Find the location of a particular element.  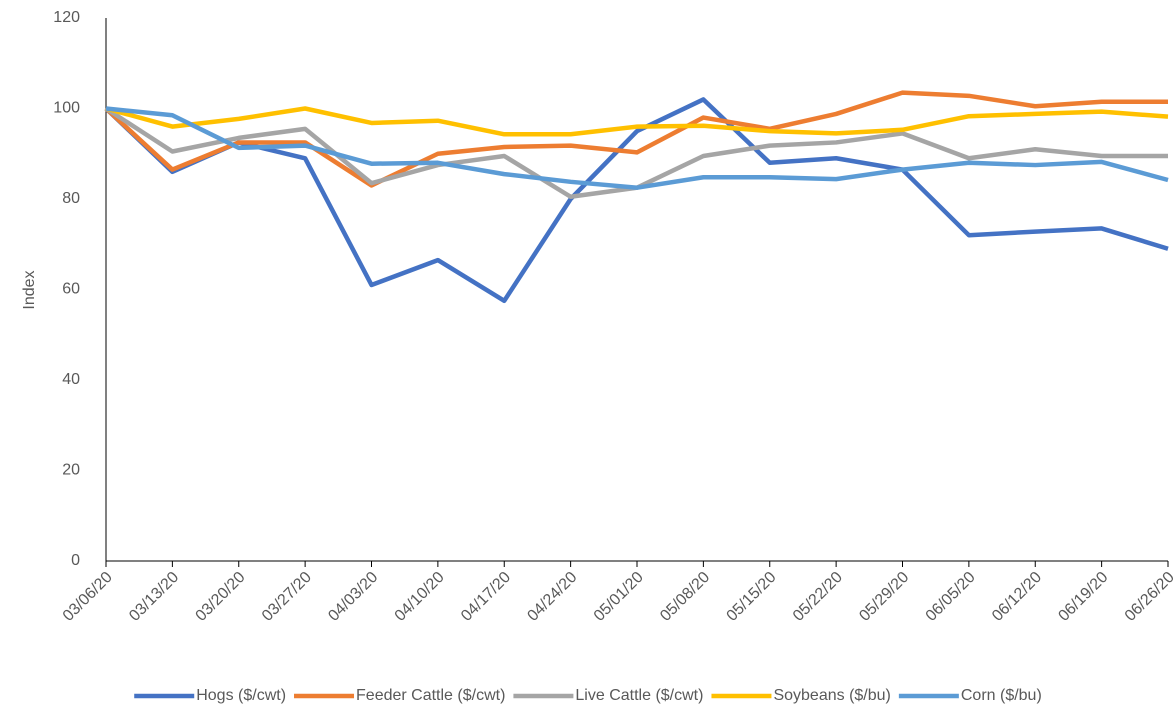

legend-label: Soybeans ($/bu) is located at coordinates (831, 695).